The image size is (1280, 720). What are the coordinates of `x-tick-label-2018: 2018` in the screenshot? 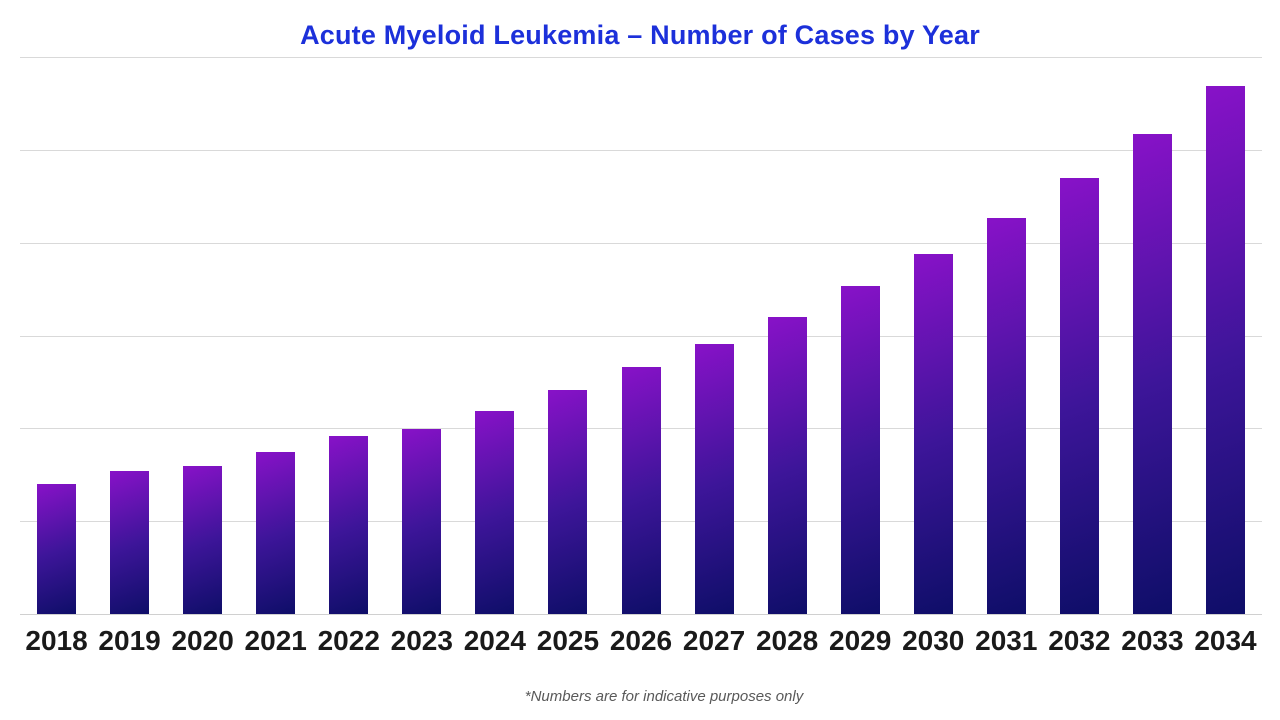 It's located at (56, 640).